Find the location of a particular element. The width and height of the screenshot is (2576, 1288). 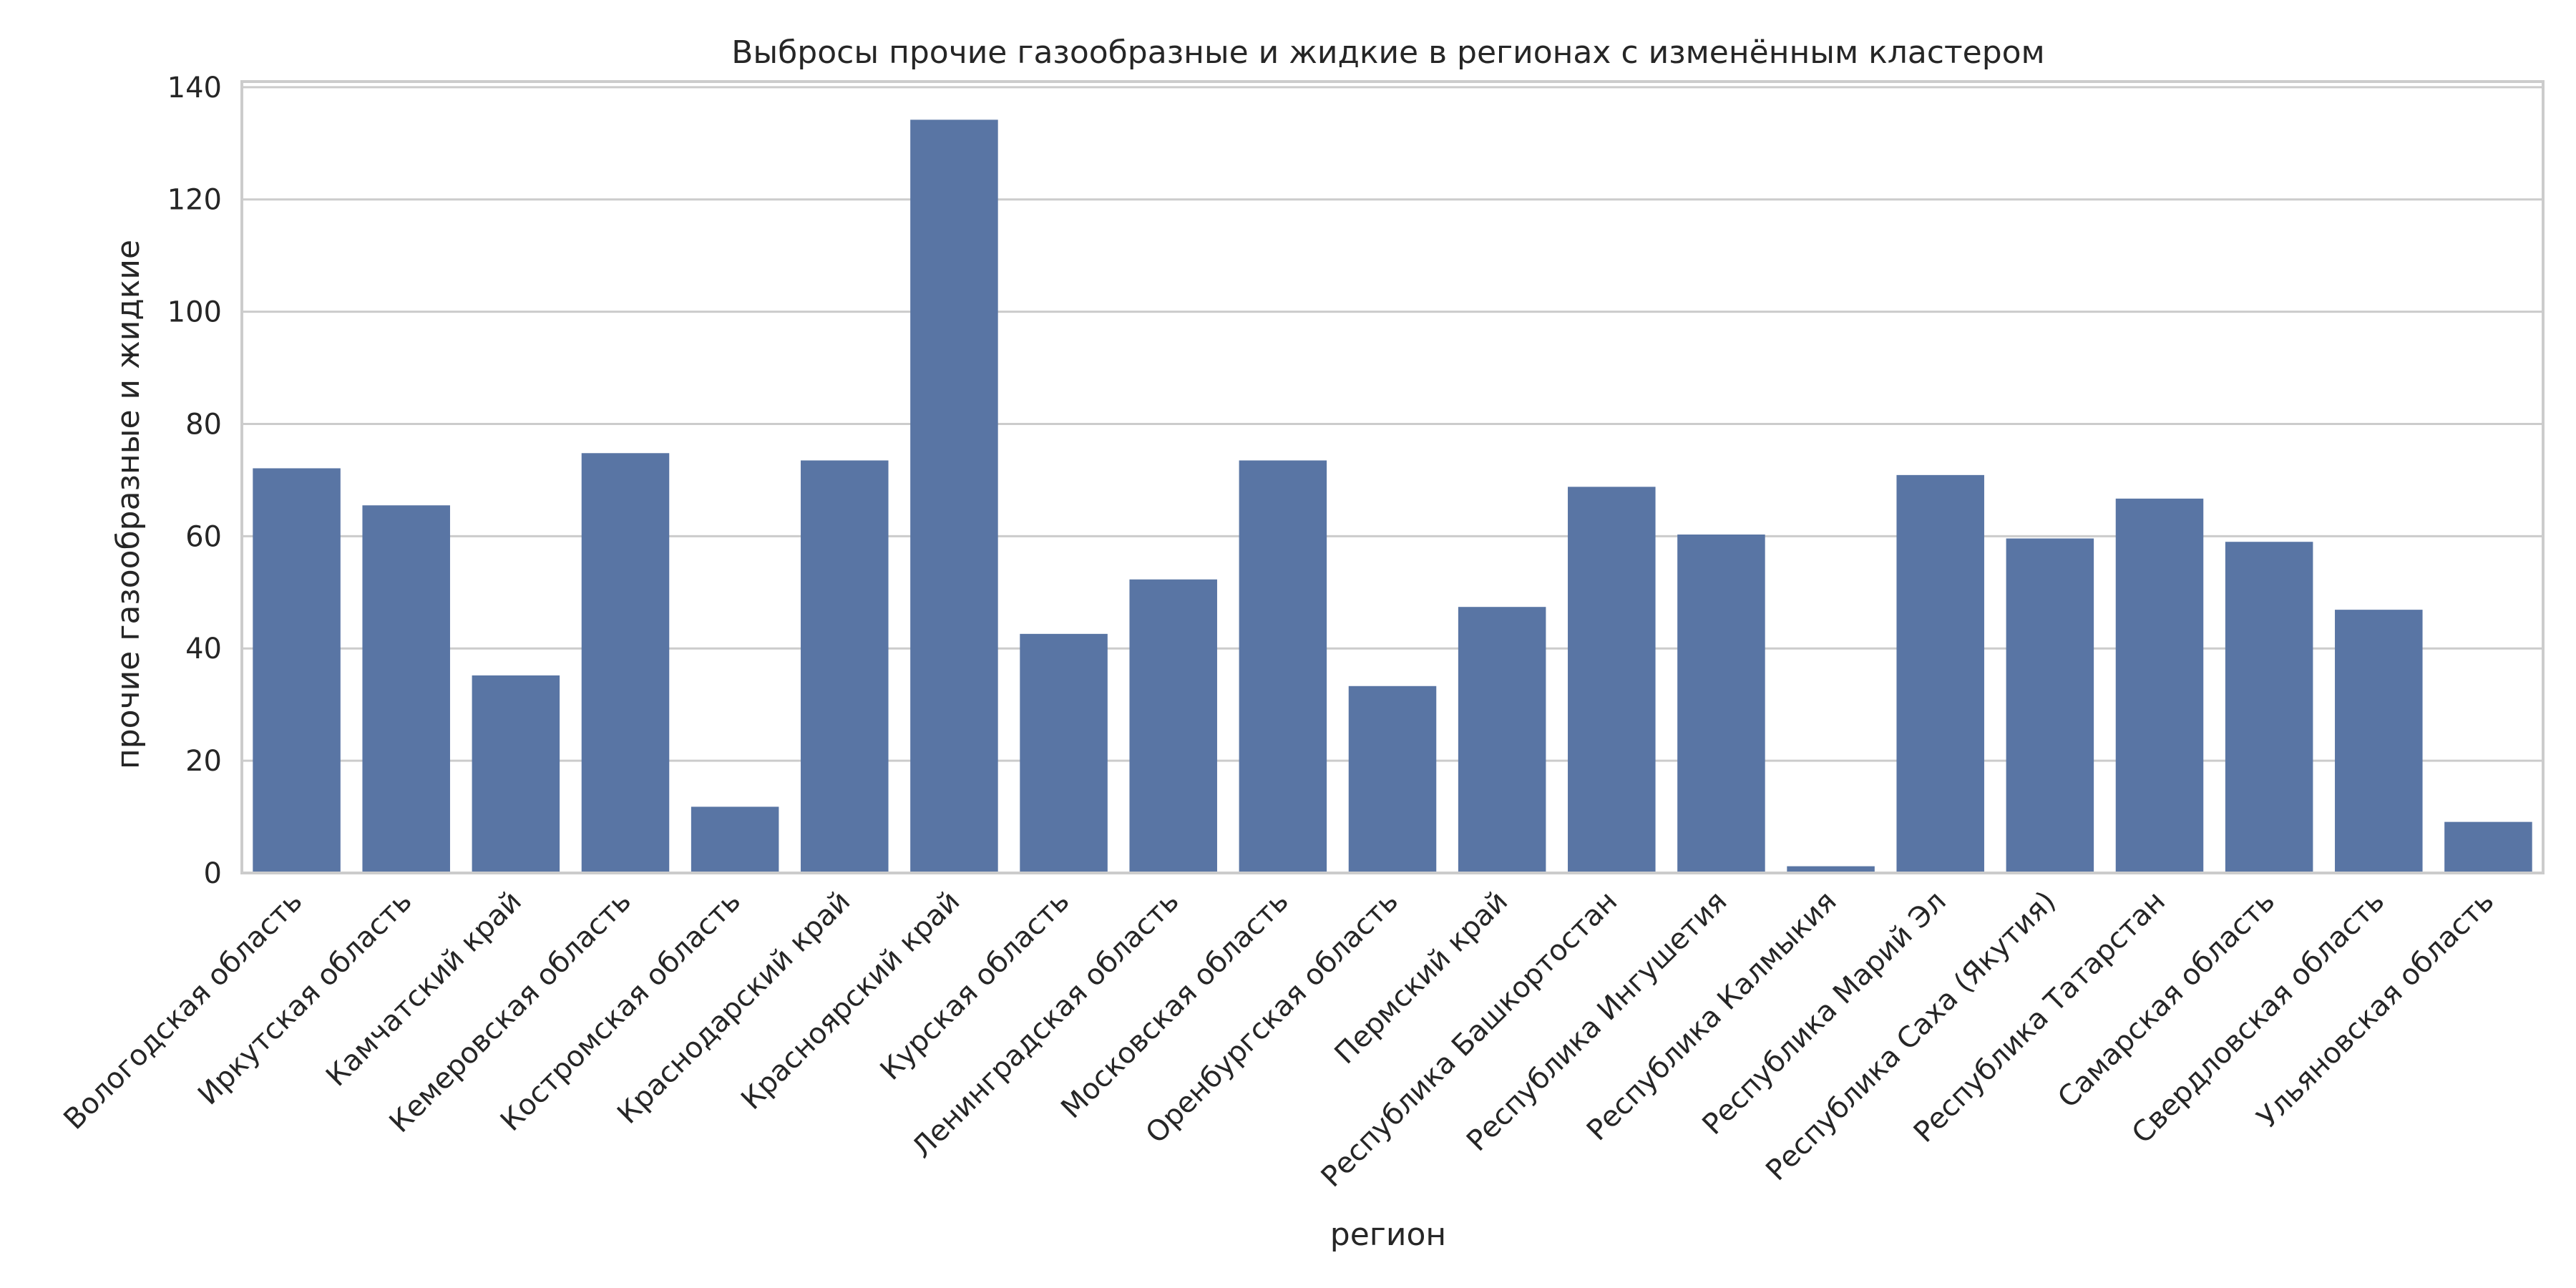

y-tick-labels: 0 20 40 60 80 100 120 140 is located at coordinates (194, 481).